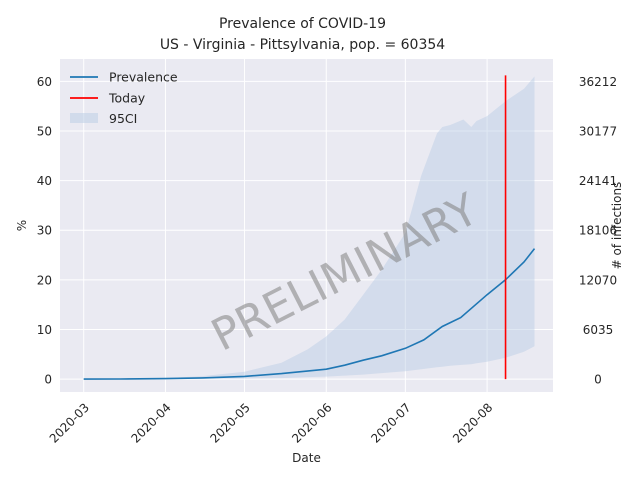  What do you see at coordinates (311, 422) in the screenshot?
I see `x-tick-label: 2020-06` at bounding box center [311, 422].